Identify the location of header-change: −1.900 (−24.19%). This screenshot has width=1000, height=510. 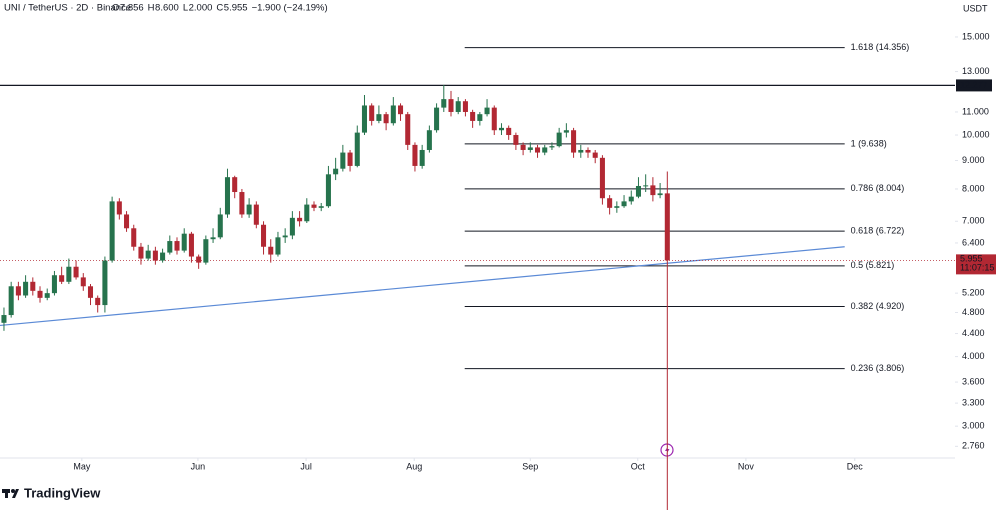
(290, 8).